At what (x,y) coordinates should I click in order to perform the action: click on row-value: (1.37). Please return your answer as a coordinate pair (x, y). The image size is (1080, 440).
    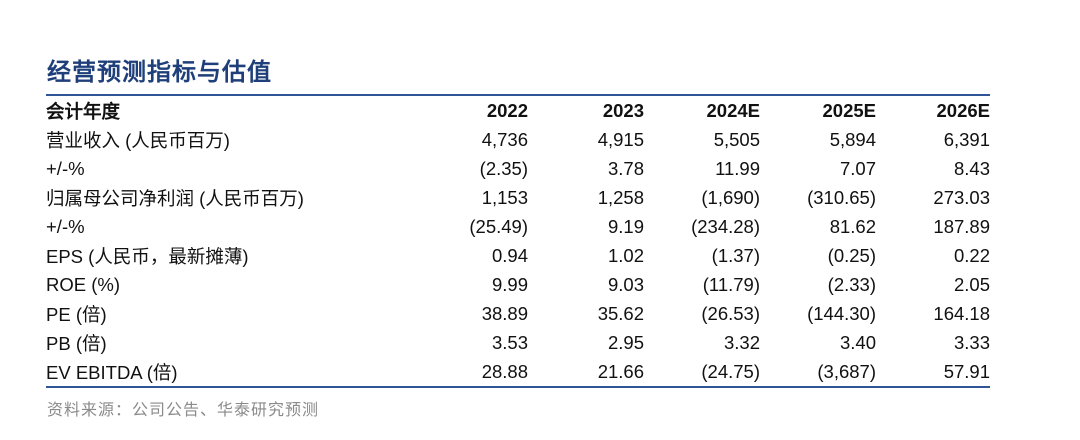
    Looking at the image, I should click on (735, 255).